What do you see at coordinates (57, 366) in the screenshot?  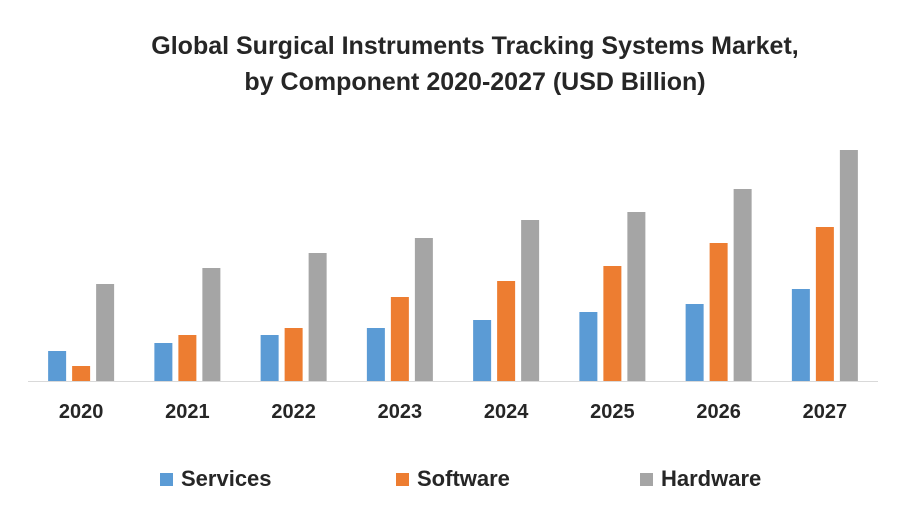 I see `bar-services-2020` at bounding box center [57, 366].